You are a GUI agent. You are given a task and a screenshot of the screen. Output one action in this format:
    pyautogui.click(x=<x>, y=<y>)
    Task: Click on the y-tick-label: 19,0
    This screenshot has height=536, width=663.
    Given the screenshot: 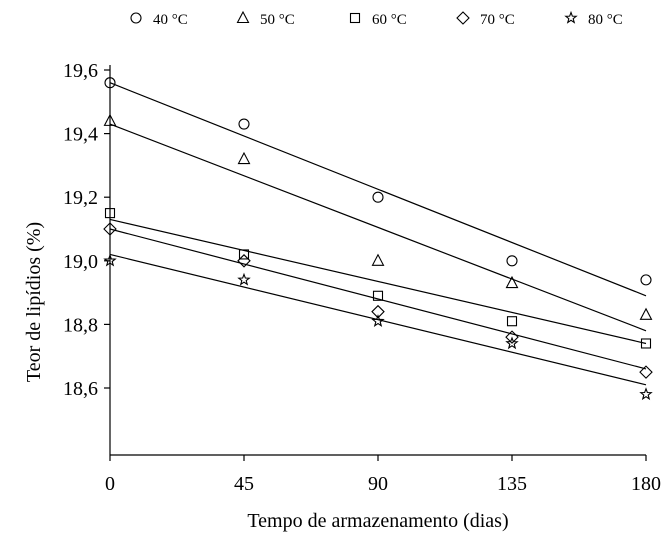 What is the action you would take?
    pyautogui.click(x=80, y=262)
    